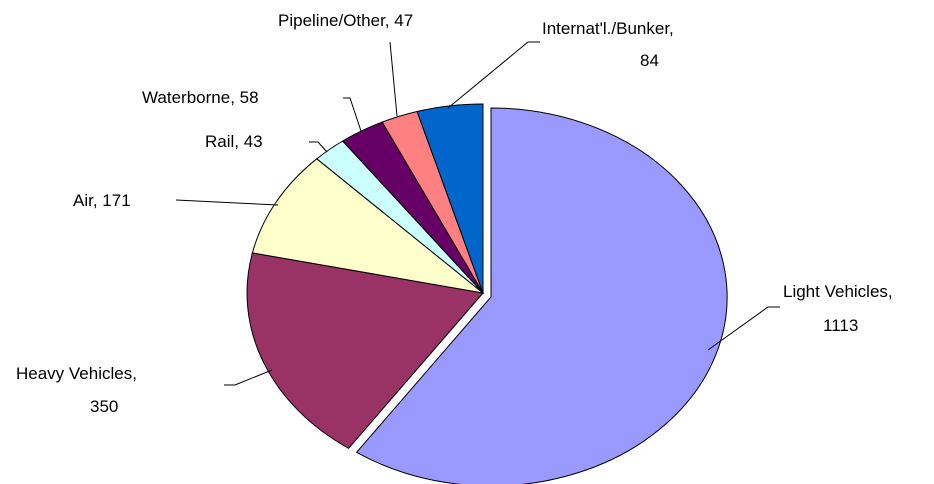 Image resolution: width=934 pixels, height=484 pixels. Describe the element at coordinates (393, 79) in the screenshot. I see `leader-line-pipe` at that location.